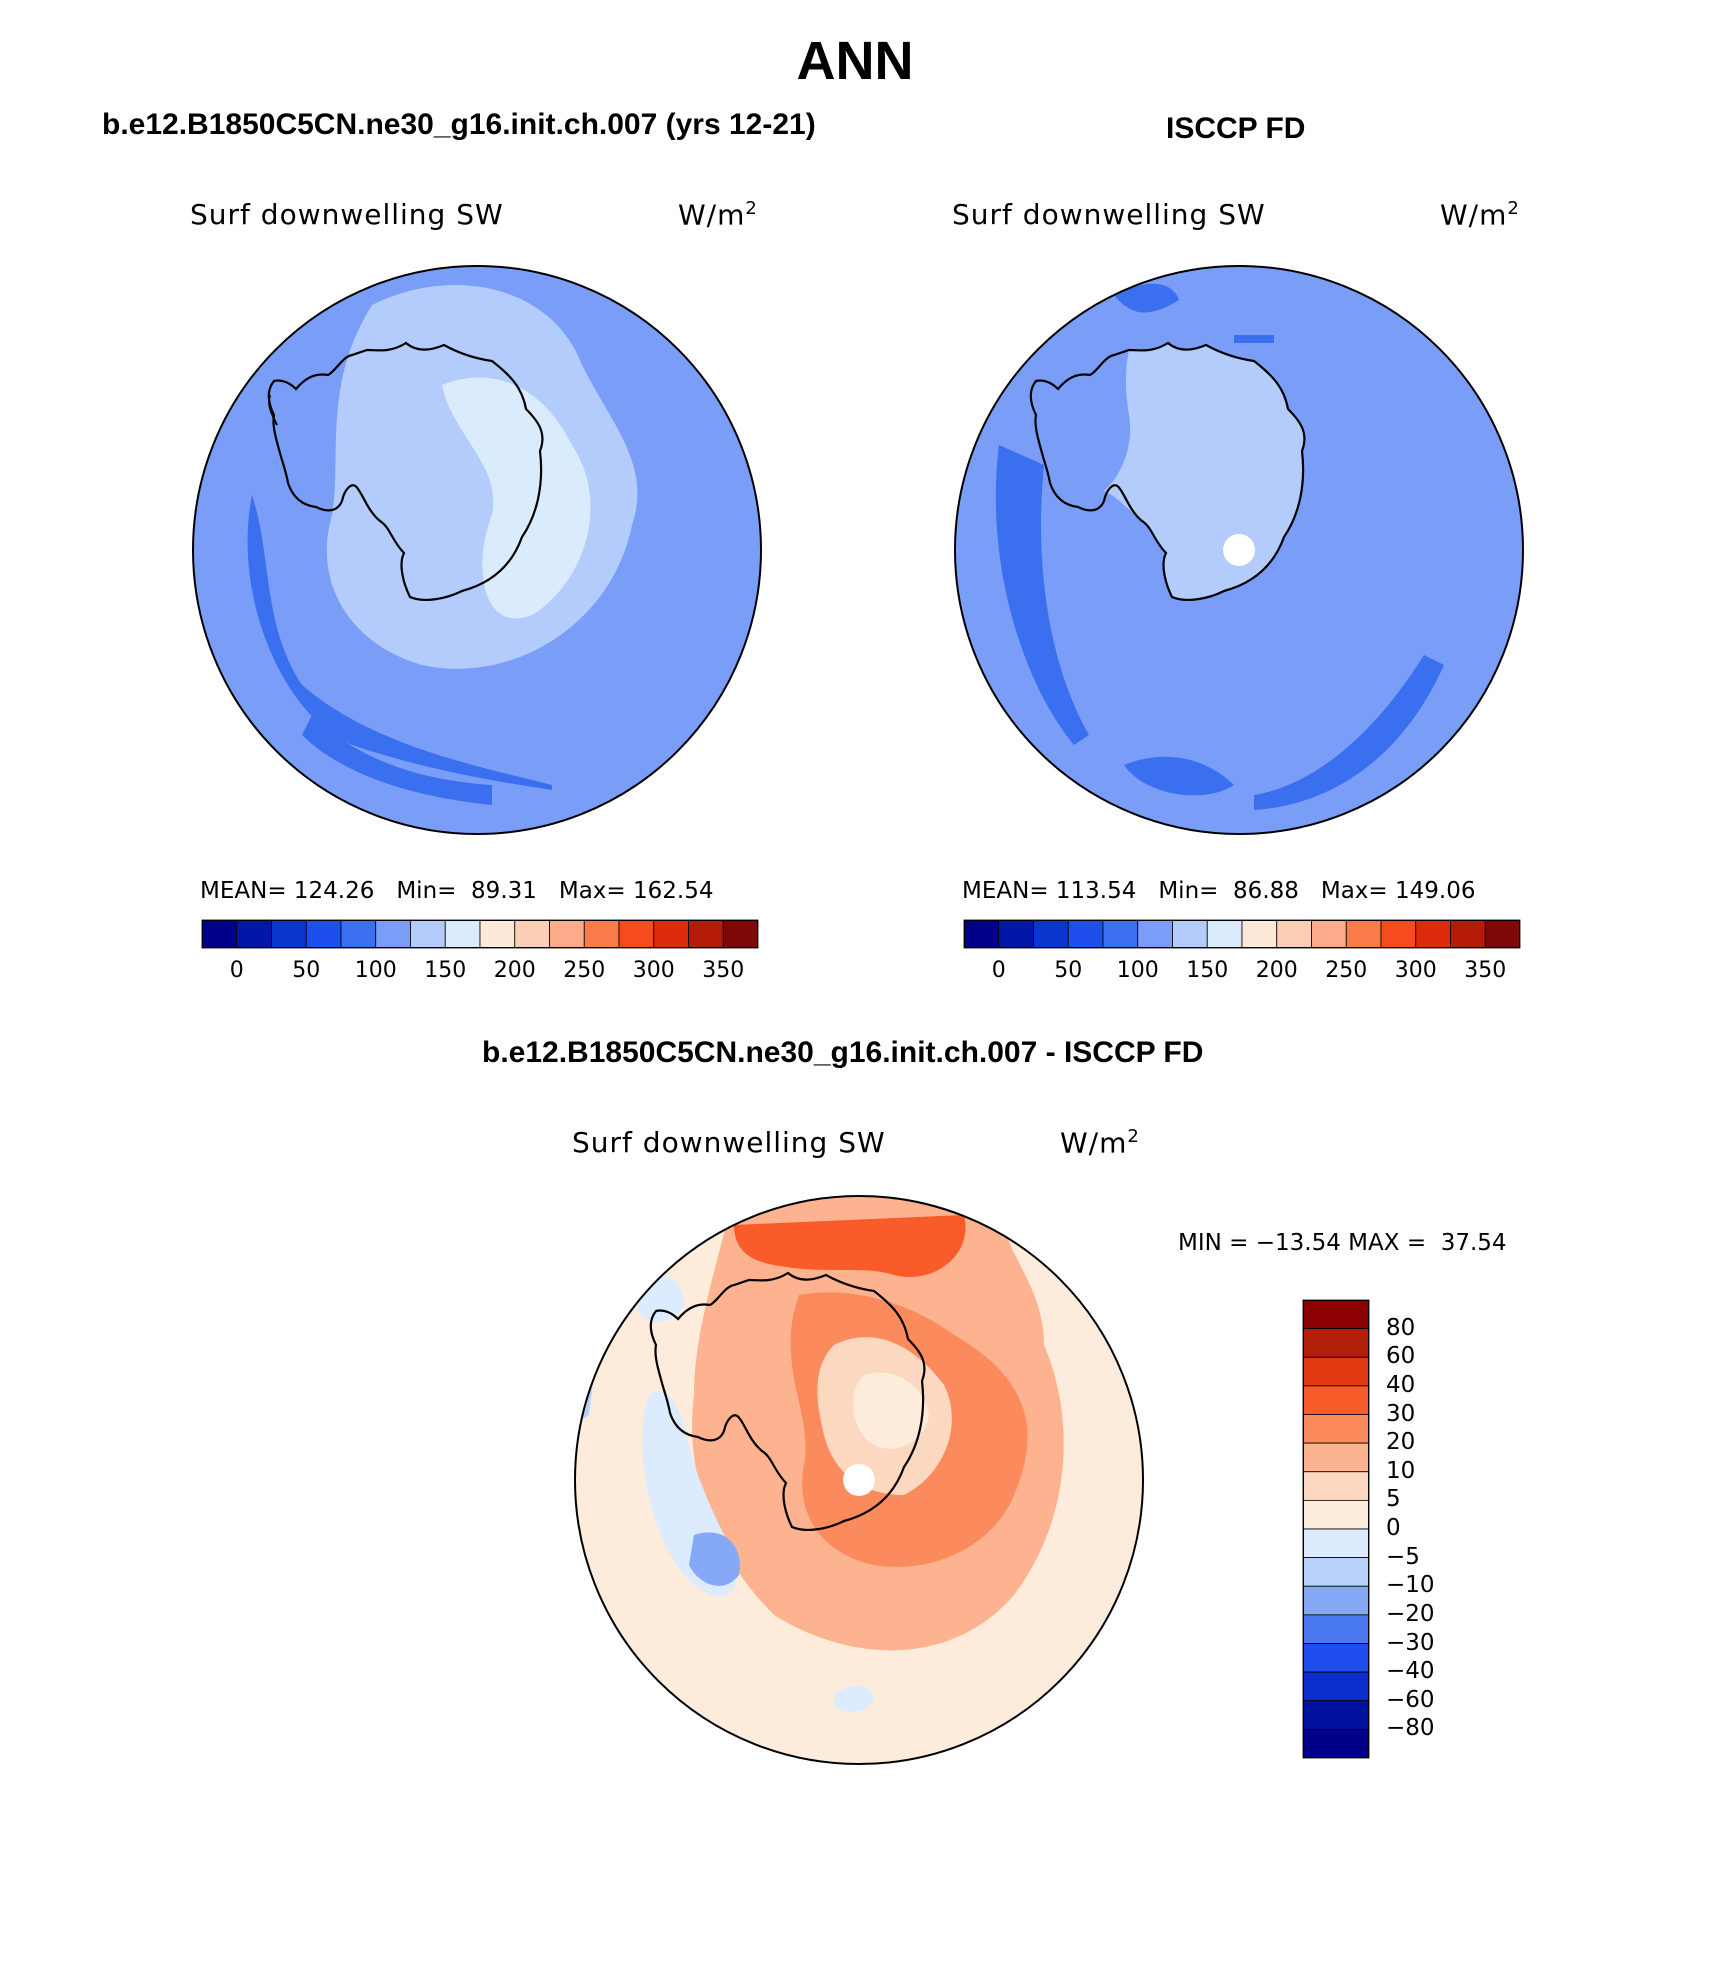 This screenshot has height=1972, width=1710. Describe the element at coordinates (1410, 1585) in the screenshot. I see `colorbar-tick-label: −10` at that location.